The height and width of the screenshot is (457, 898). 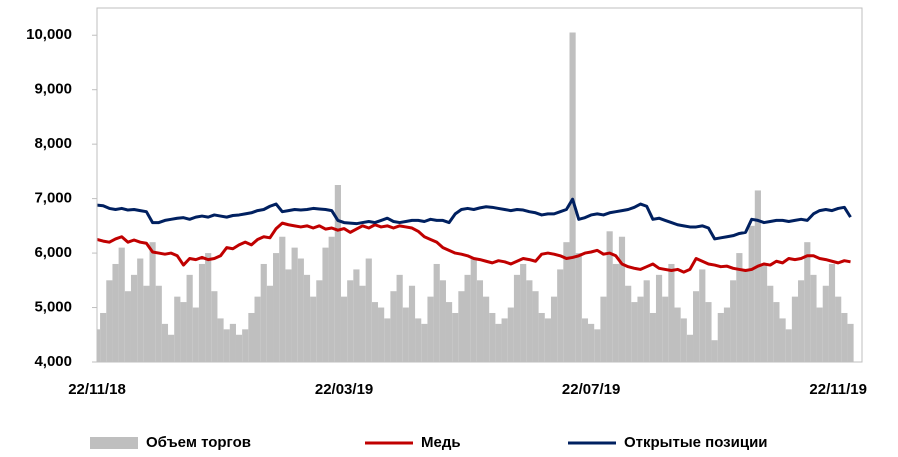 I want to click on y-tick-label: 7,000, so click(x=53, y=198).